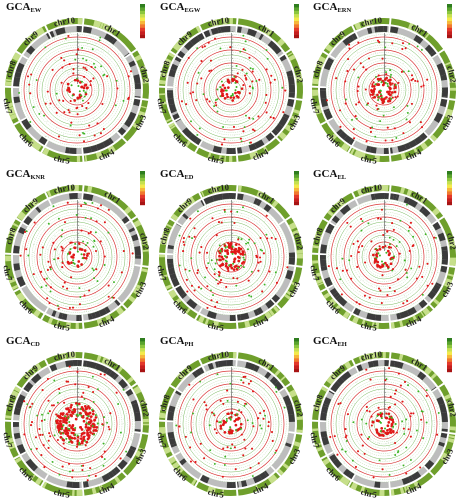 This screenshot has height=500, width=460. Describe the element at coordinates (63, 22) in the screenshot. I see `chromosome-label: chr10` at that location.